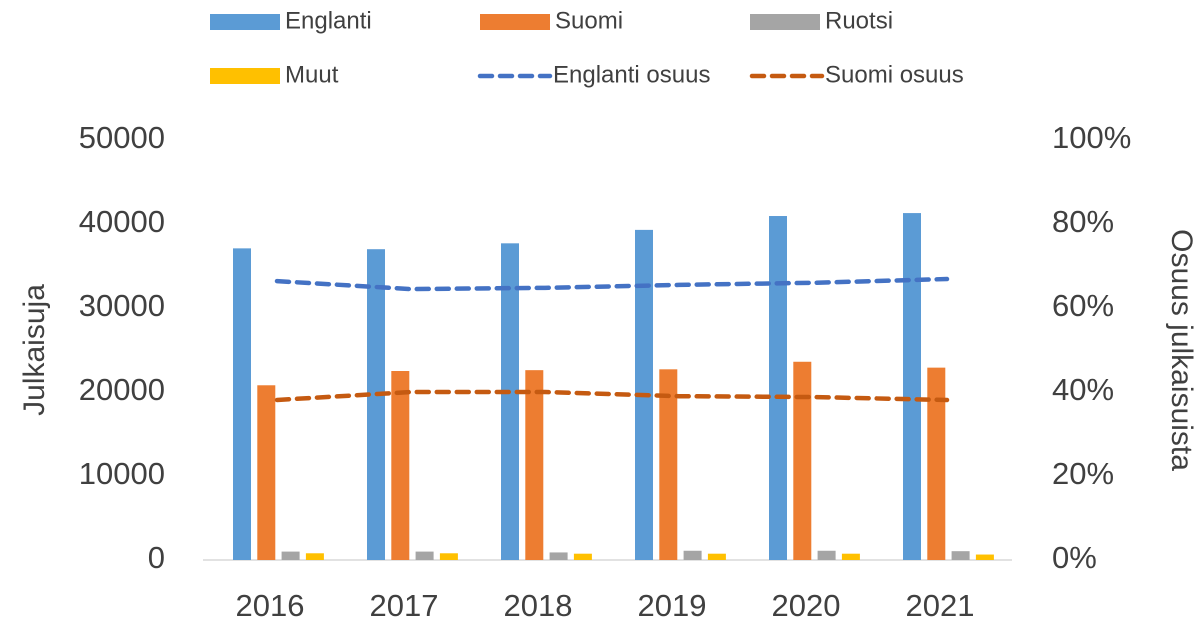 This screenshot has height=631, width=1199. What do you see at coordinates (589, 20) in the screenshot?
I see `legend-label: Suomi` at bounding box center [589, 20].